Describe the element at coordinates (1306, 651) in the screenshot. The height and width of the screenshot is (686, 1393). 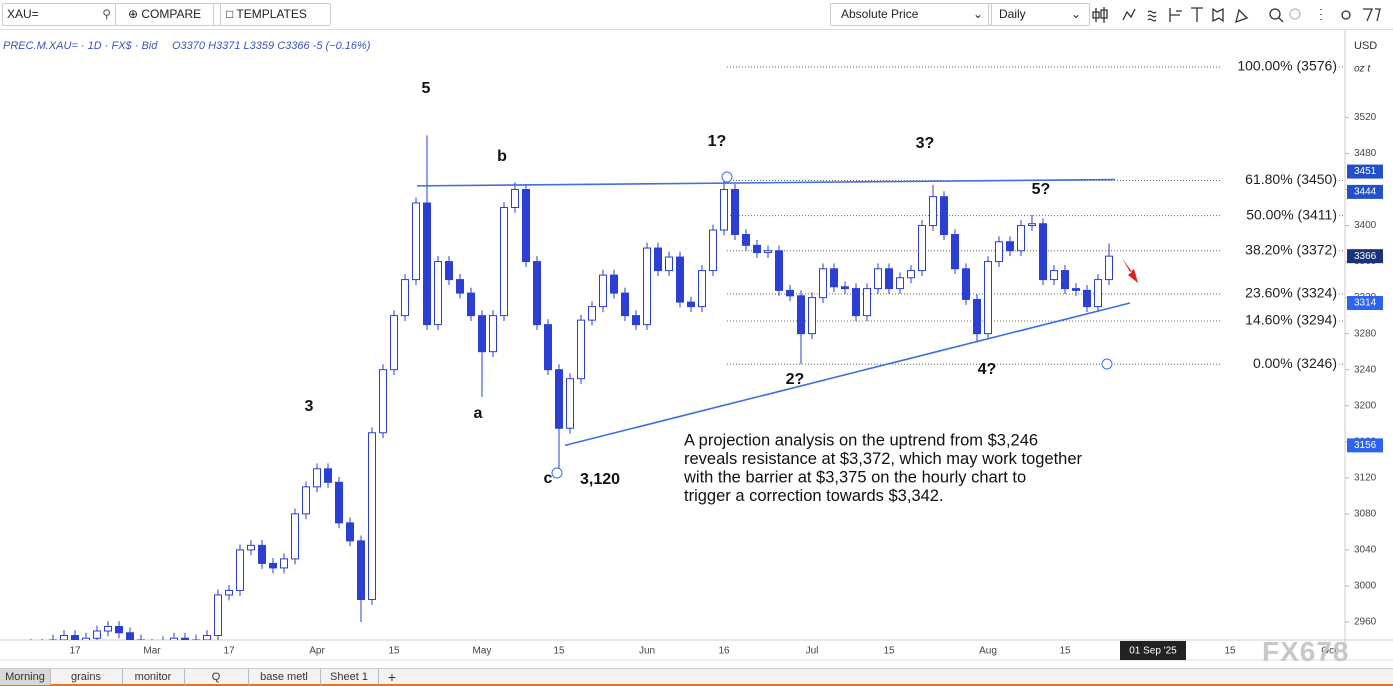
I see `watermark: FX678` at that location.